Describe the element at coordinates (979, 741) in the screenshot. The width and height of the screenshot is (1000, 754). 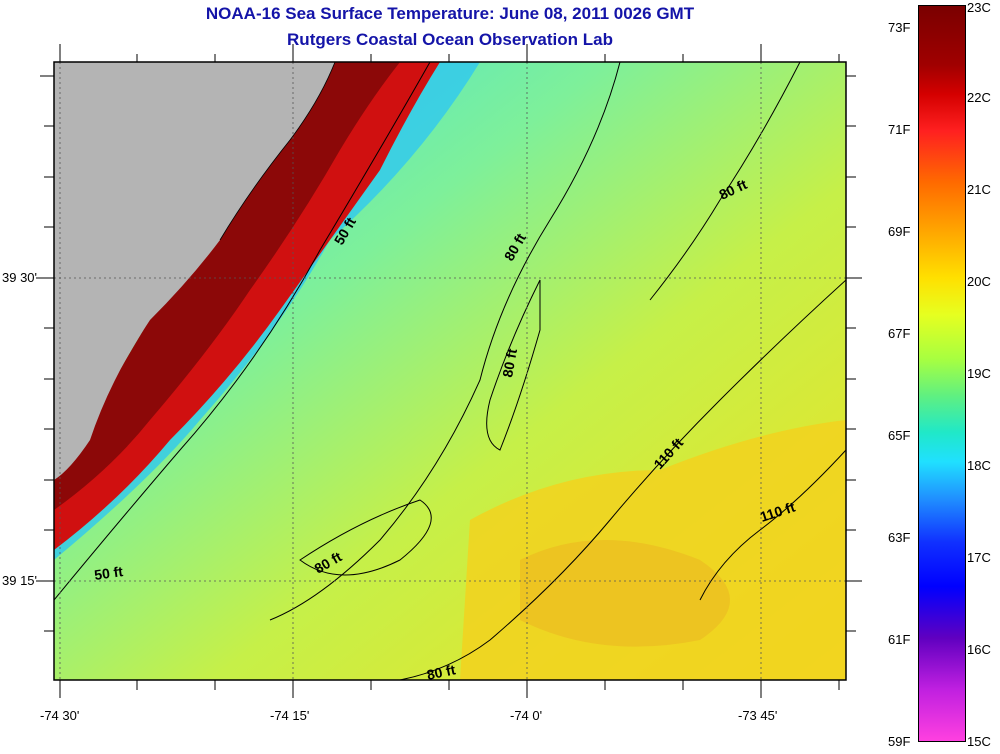
I see `colorbar-c-label: 15C` at that location.